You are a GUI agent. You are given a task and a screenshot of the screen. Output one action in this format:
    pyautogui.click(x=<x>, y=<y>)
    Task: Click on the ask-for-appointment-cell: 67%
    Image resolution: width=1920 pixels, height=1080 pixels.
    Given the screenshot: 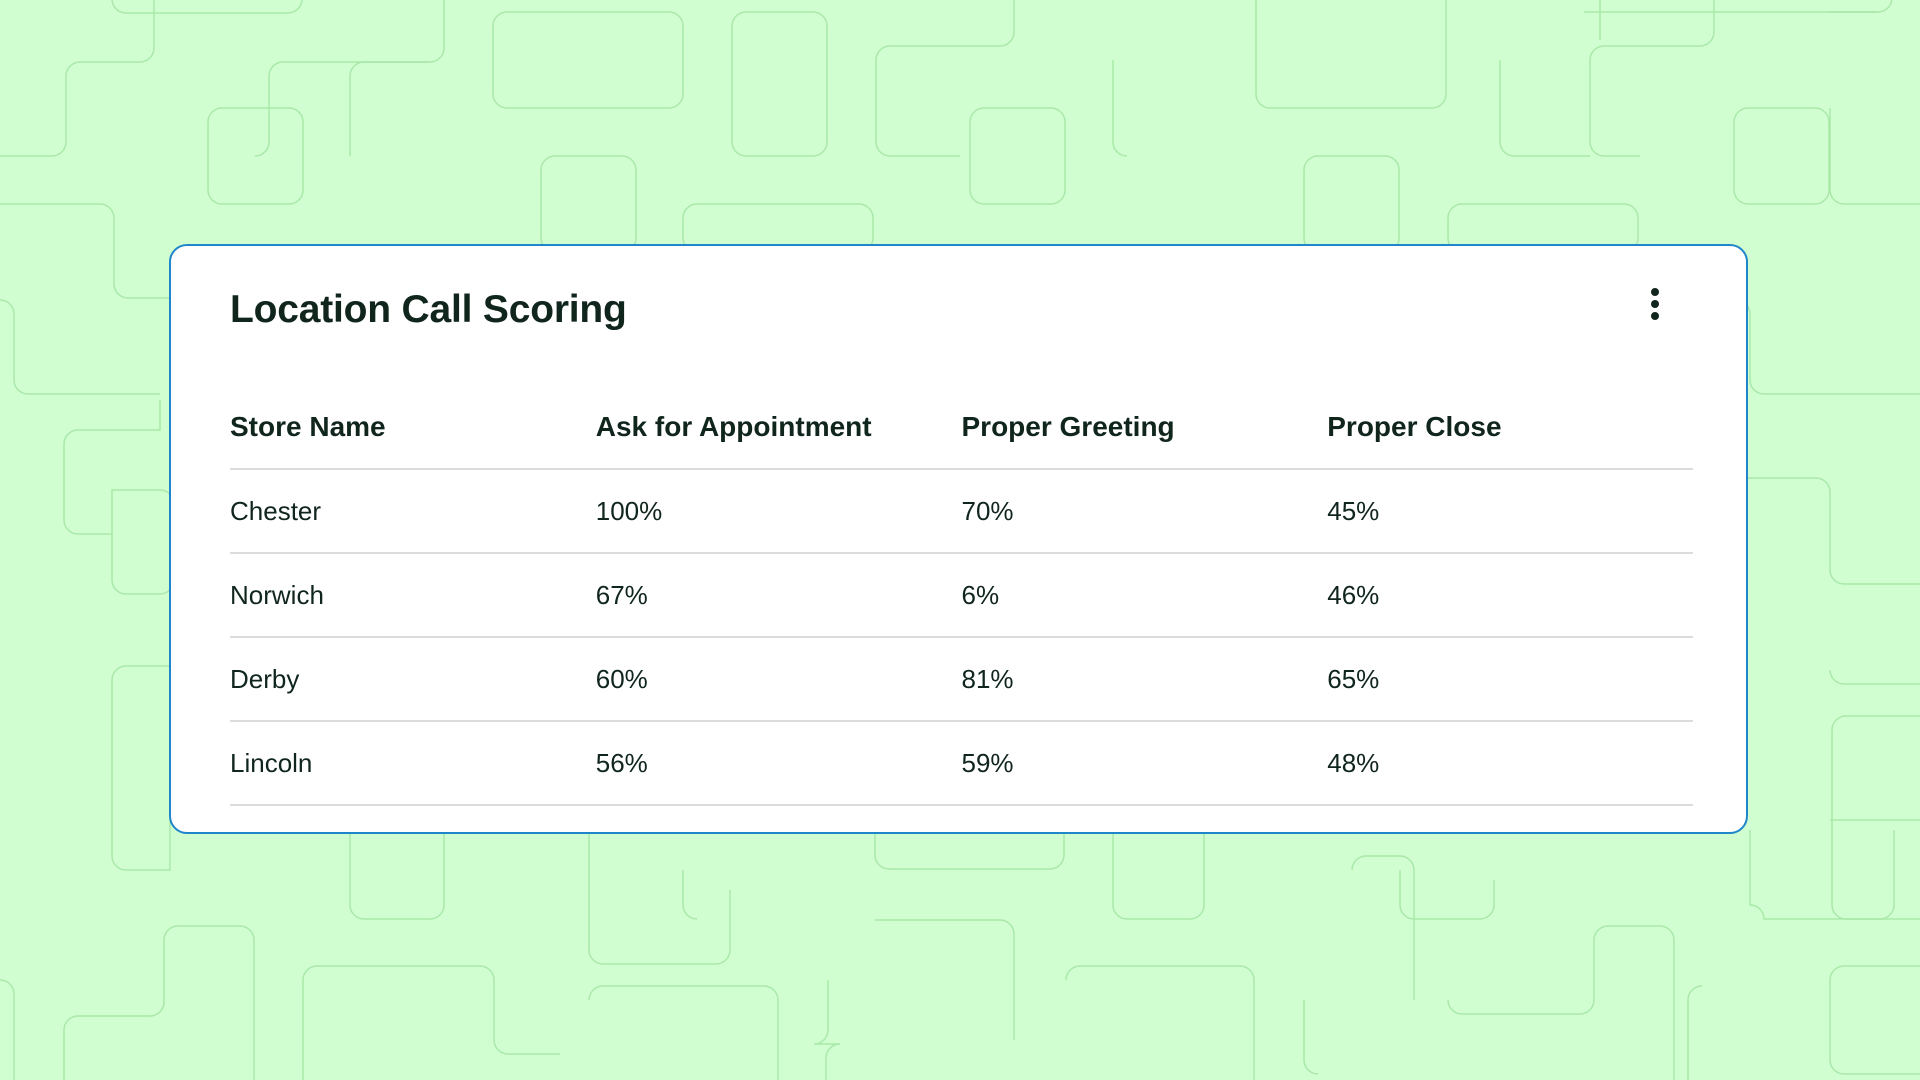 What is the action you would take?
    pyautogui.click(x=621, y=594)
    